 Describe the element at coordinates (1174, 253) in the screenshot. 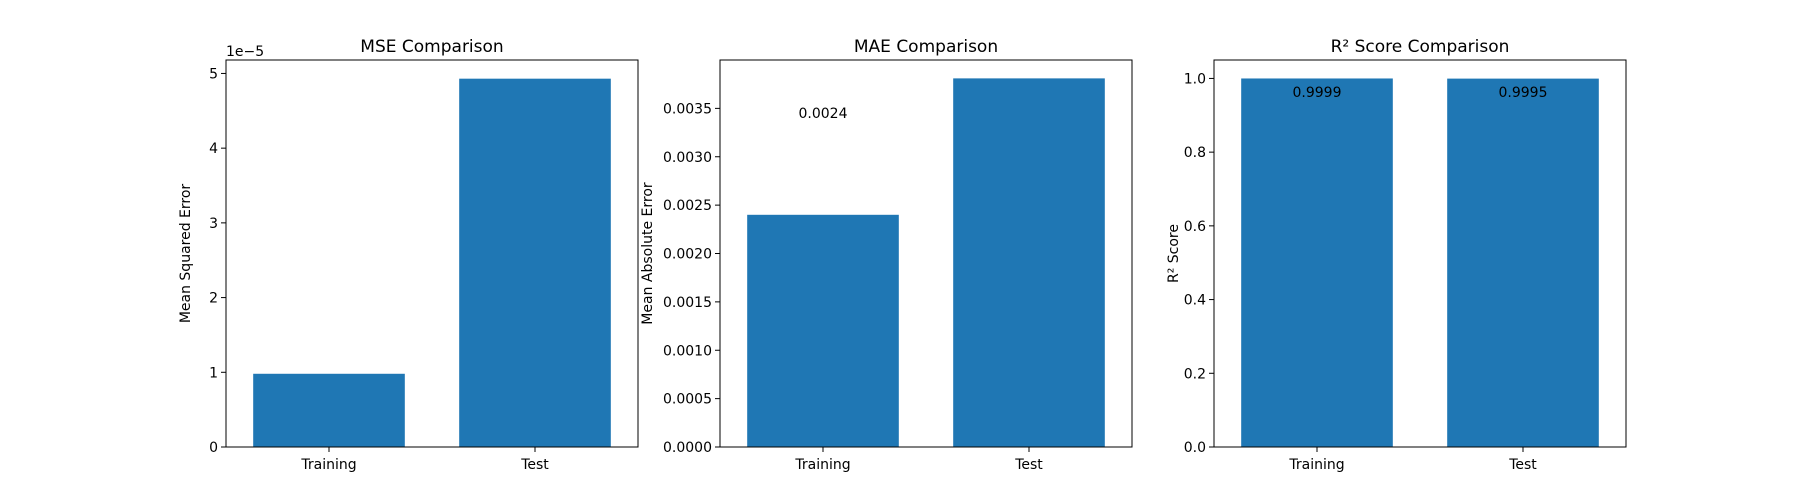

I see `y-axis-label: R² Score` at that location.